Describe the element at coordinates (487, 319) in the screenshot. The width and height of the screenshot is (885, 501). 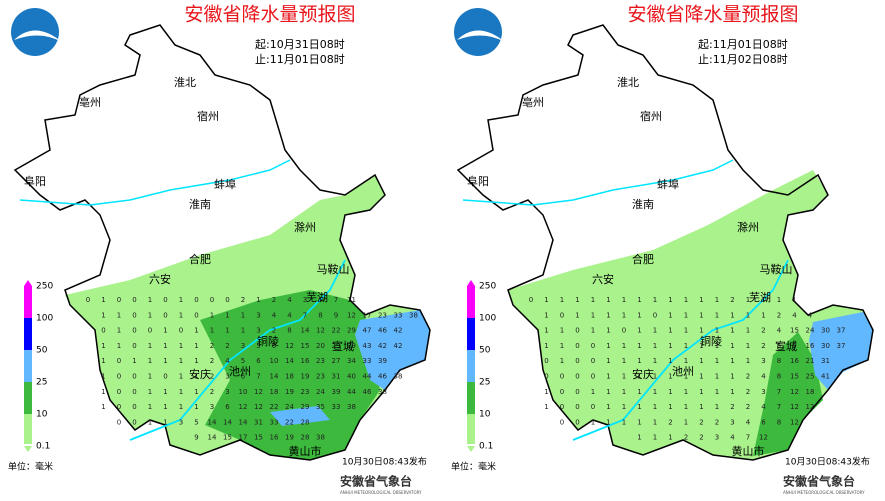
I see `legend-label: 100` at that location.